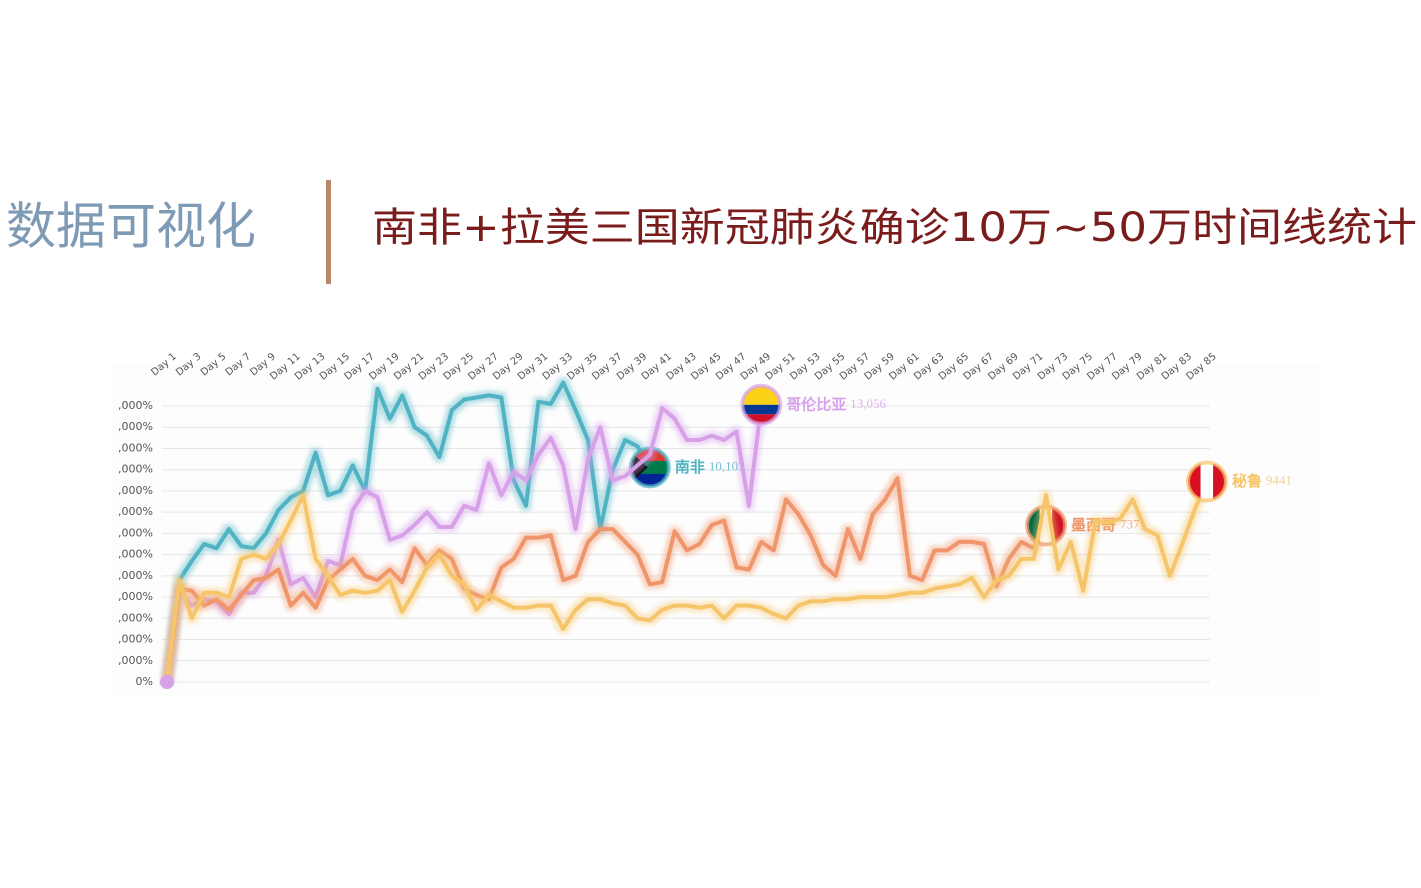 This screenshot has height=888, width=1421. I want to click on y-tick-label: 10,000%, so click(128, 469).